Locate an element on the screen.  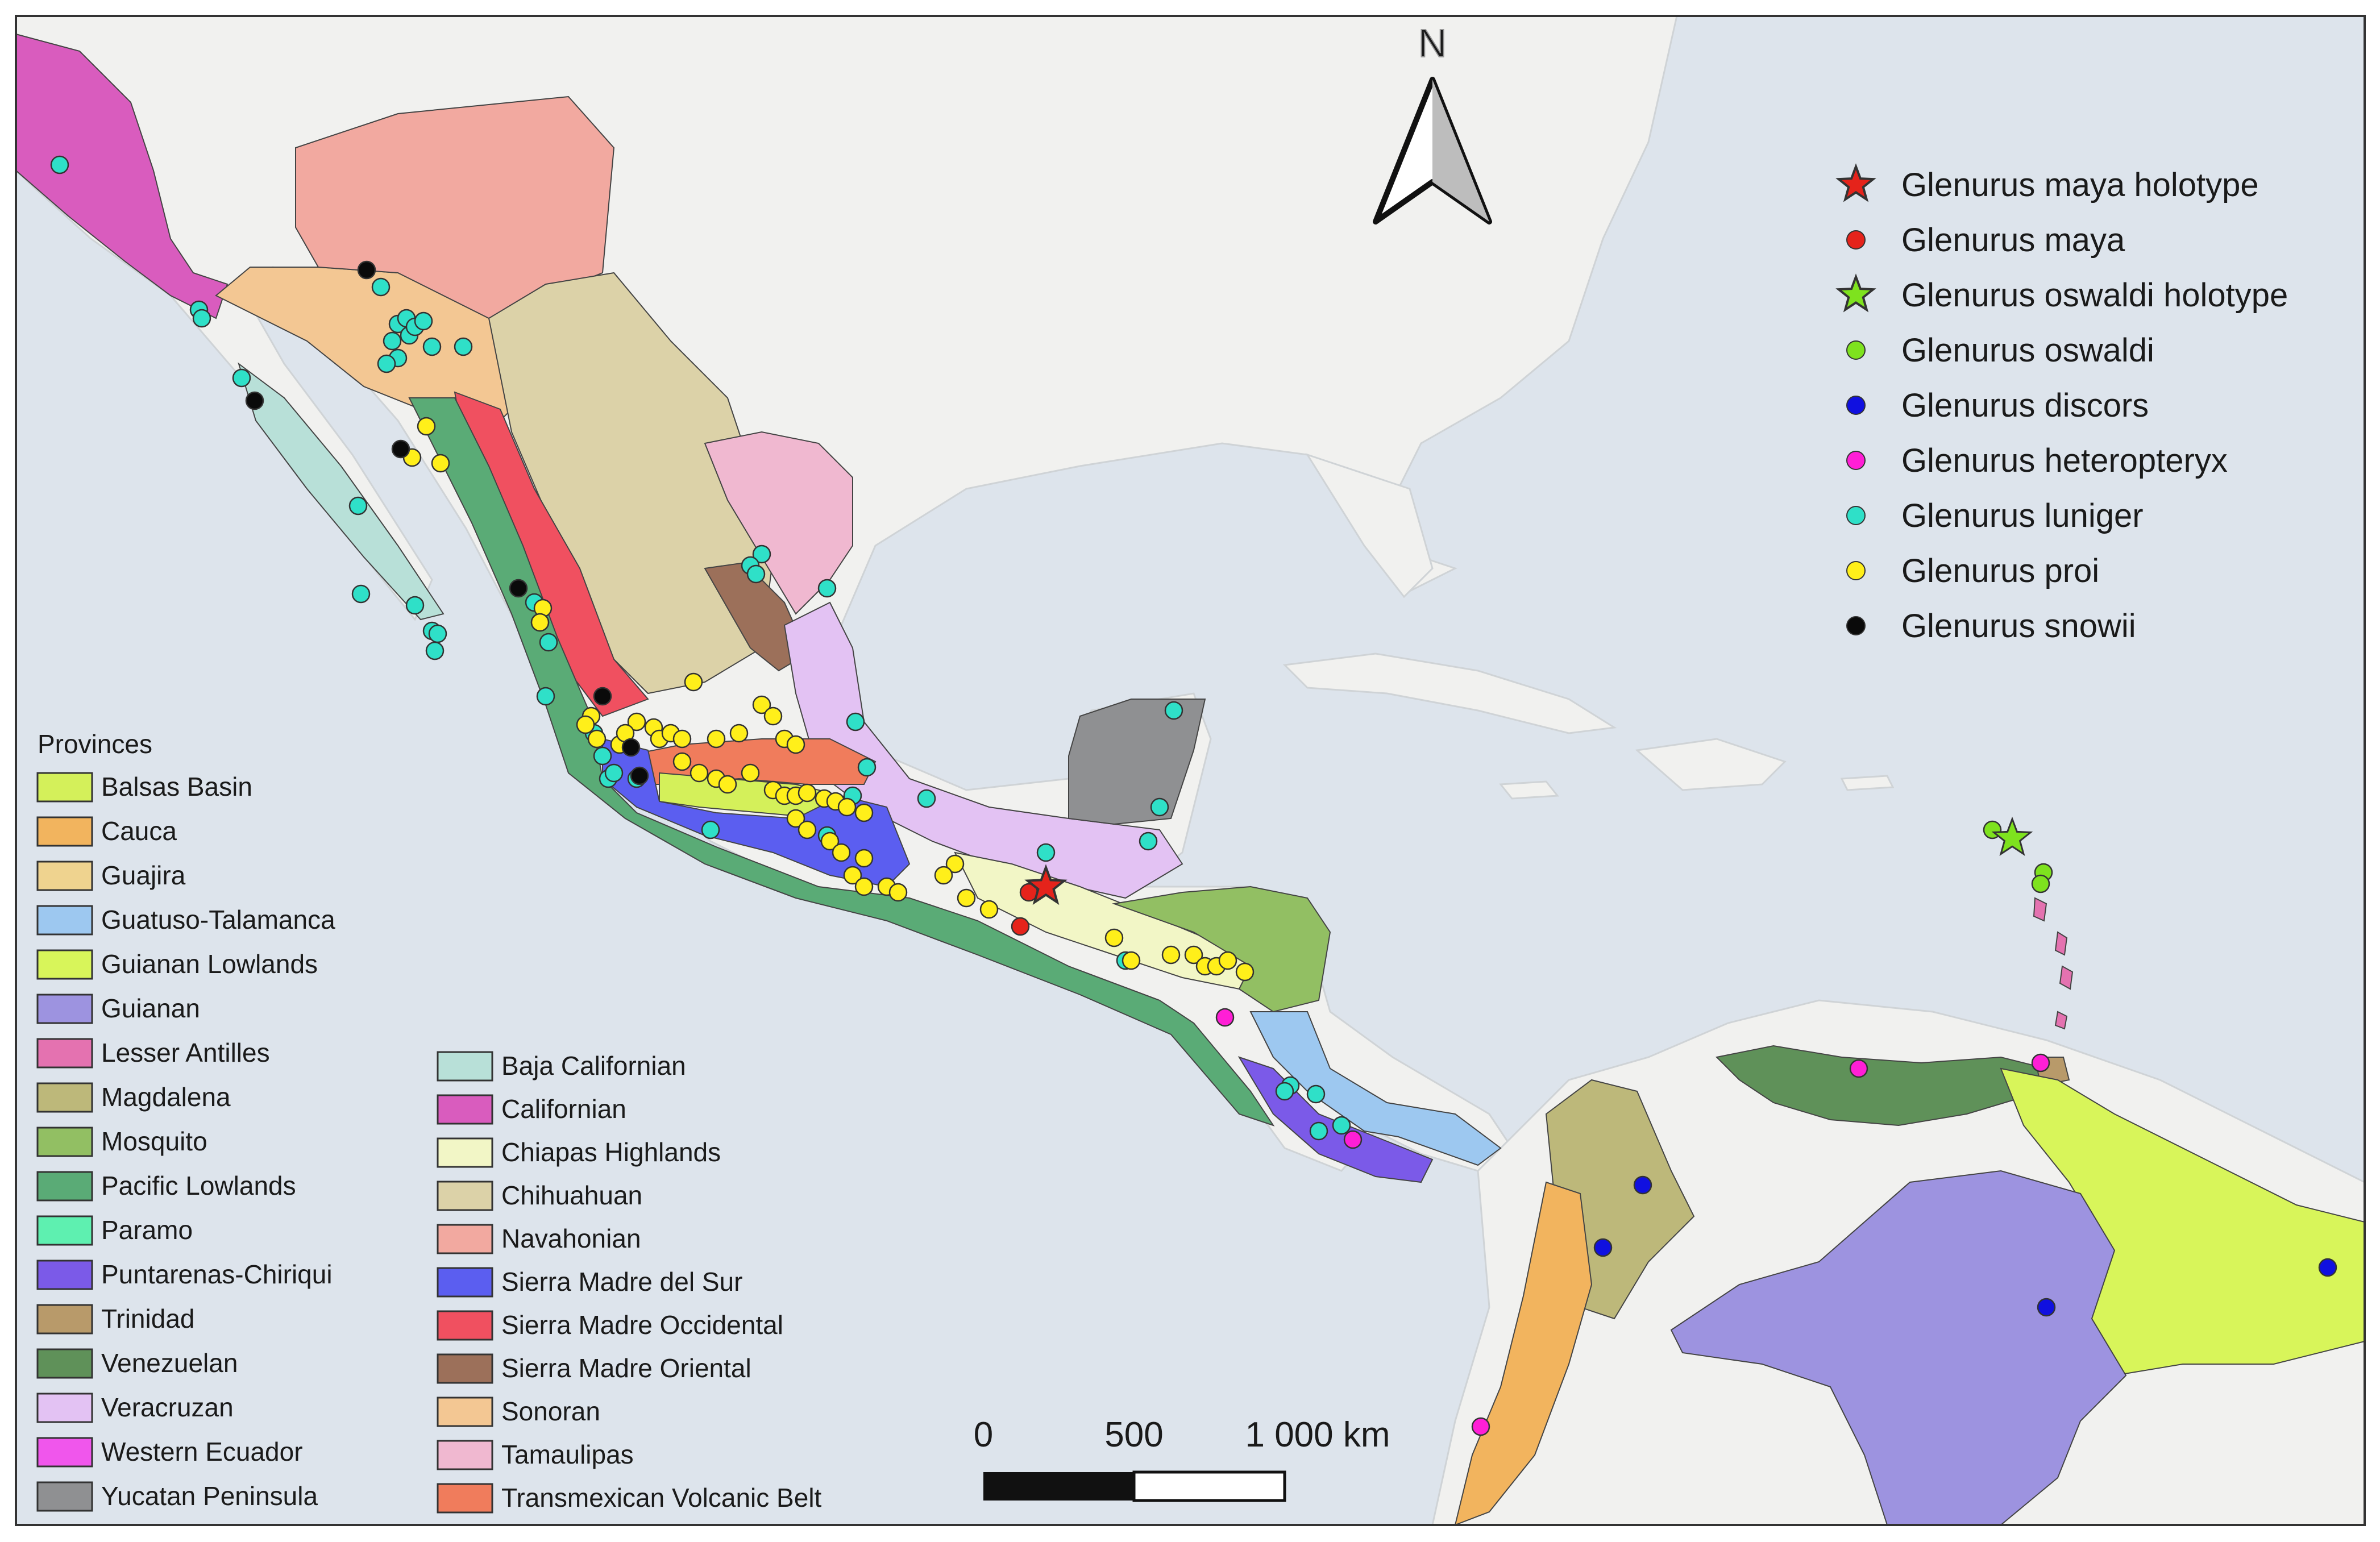
province-swatch-yucatan-peninsula is located at coordinates (64, 1496).